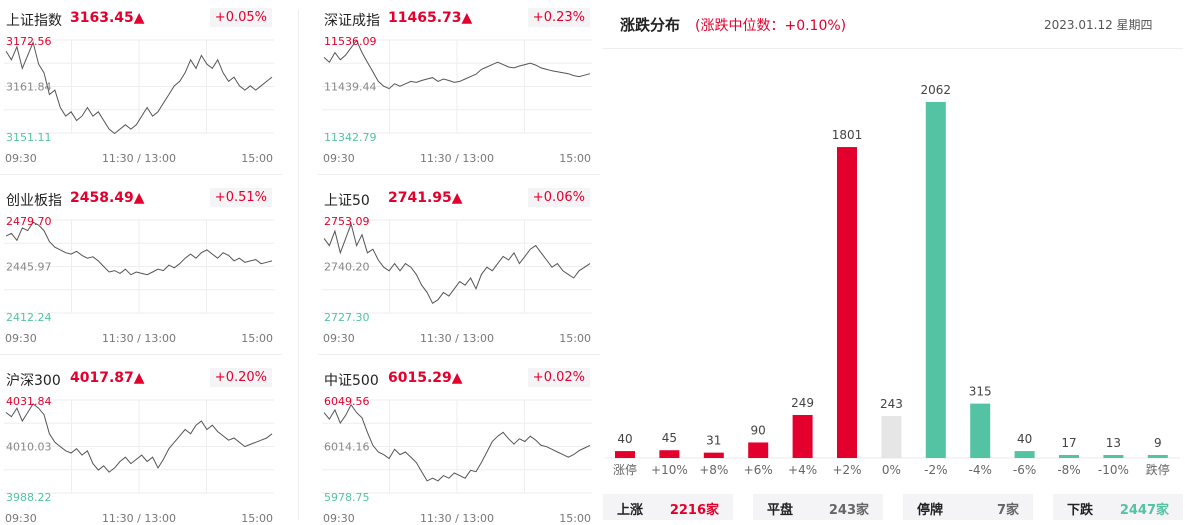  What do you see at coordinates (347, 201) in the screenshot?
I see `index-name: 上证50` at bounding box center [347, 201].